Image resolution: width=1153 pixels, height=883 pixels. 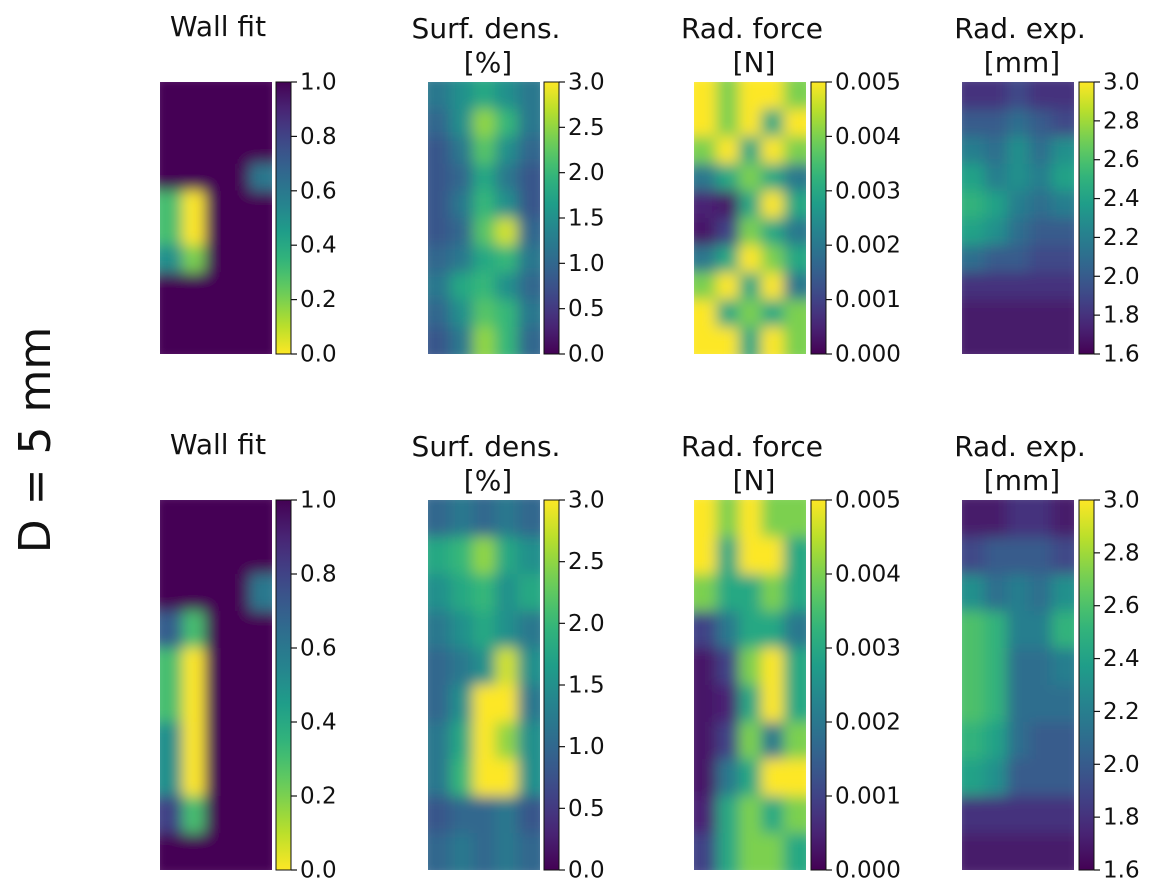 What do you see at coordinates (752, 28) in the screenshot?
I see `panel-title: Rad. force` at bounding box center [752, 28].